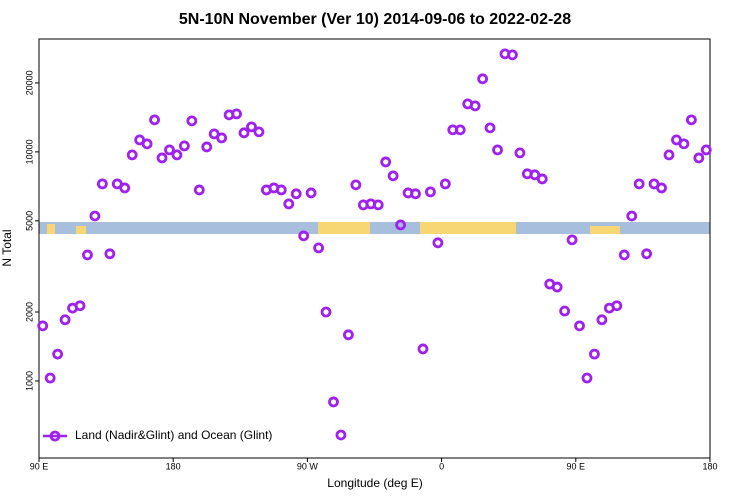 The image size is (750, 500). I want to click on ocean-band, so click(374, 228).